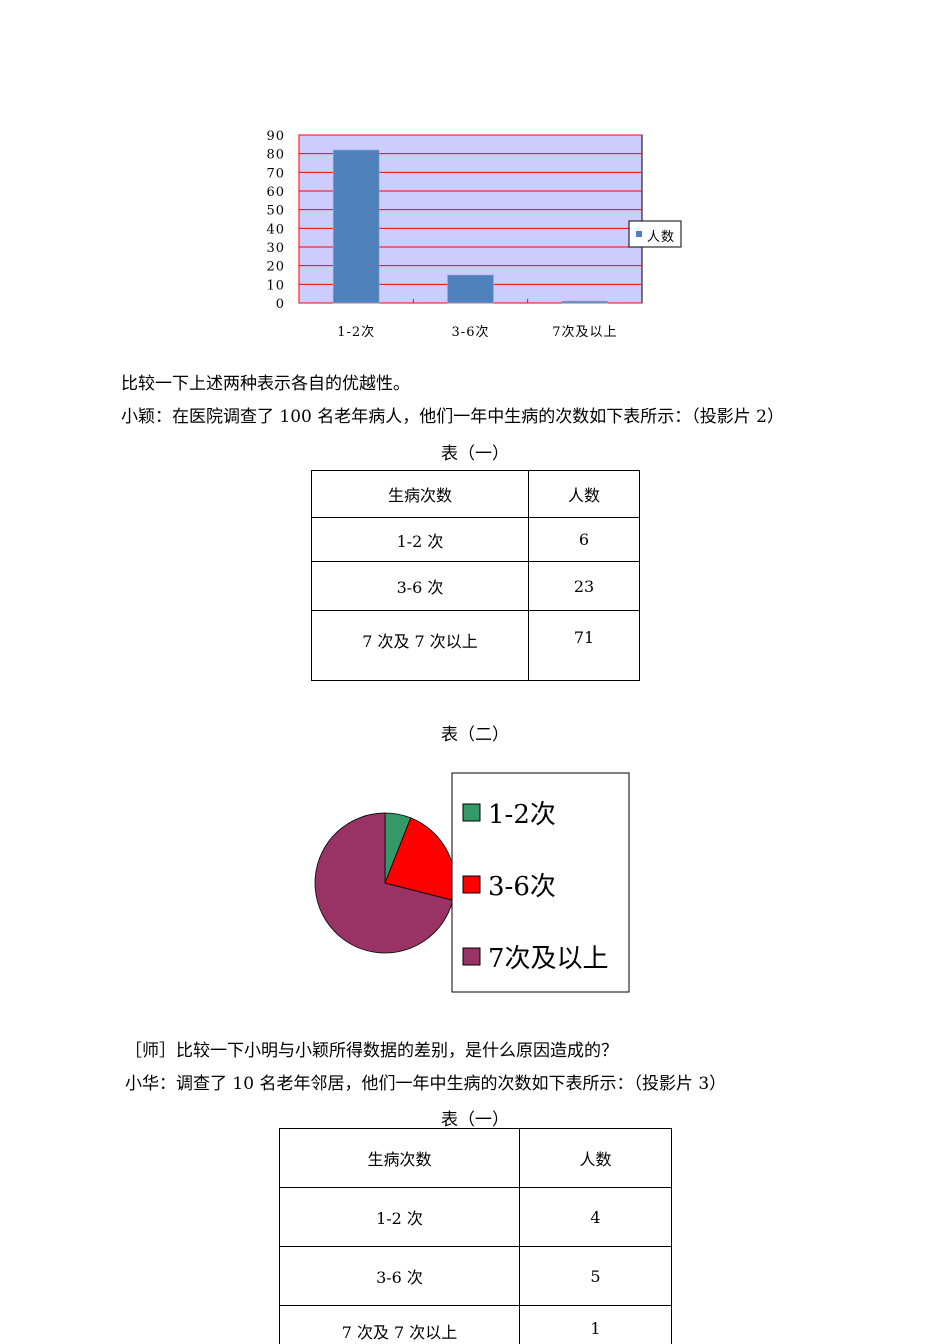 The height and width of the screenshot is (1344, 950). What do you see at coordinates (275, 285) in the screenshot?
I see `y-tick-label: 10` at bounding box center [275, 285].